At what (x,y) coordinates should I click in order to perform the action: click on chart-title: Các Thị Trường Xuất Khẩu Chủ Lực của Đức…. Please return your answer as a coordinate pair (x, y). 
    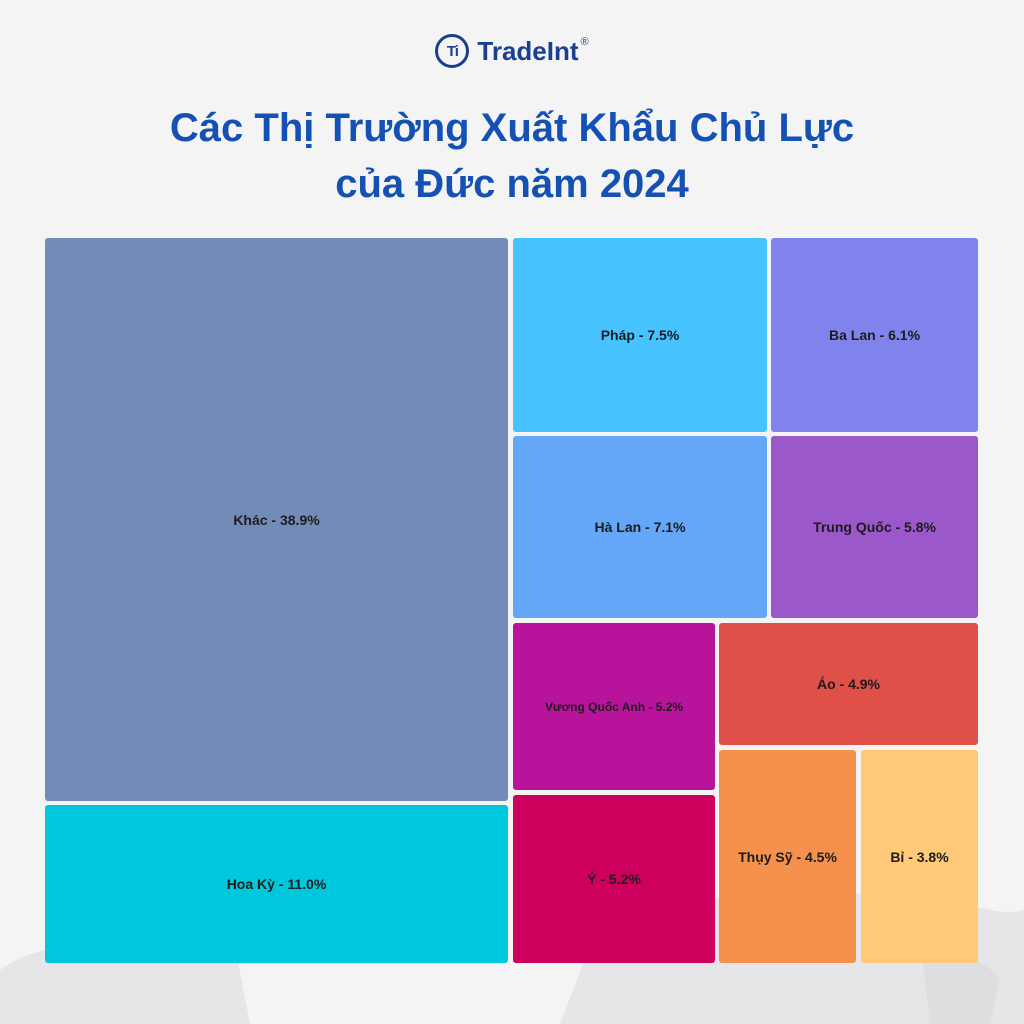
    Looking at the image, I should click on (512, 156).